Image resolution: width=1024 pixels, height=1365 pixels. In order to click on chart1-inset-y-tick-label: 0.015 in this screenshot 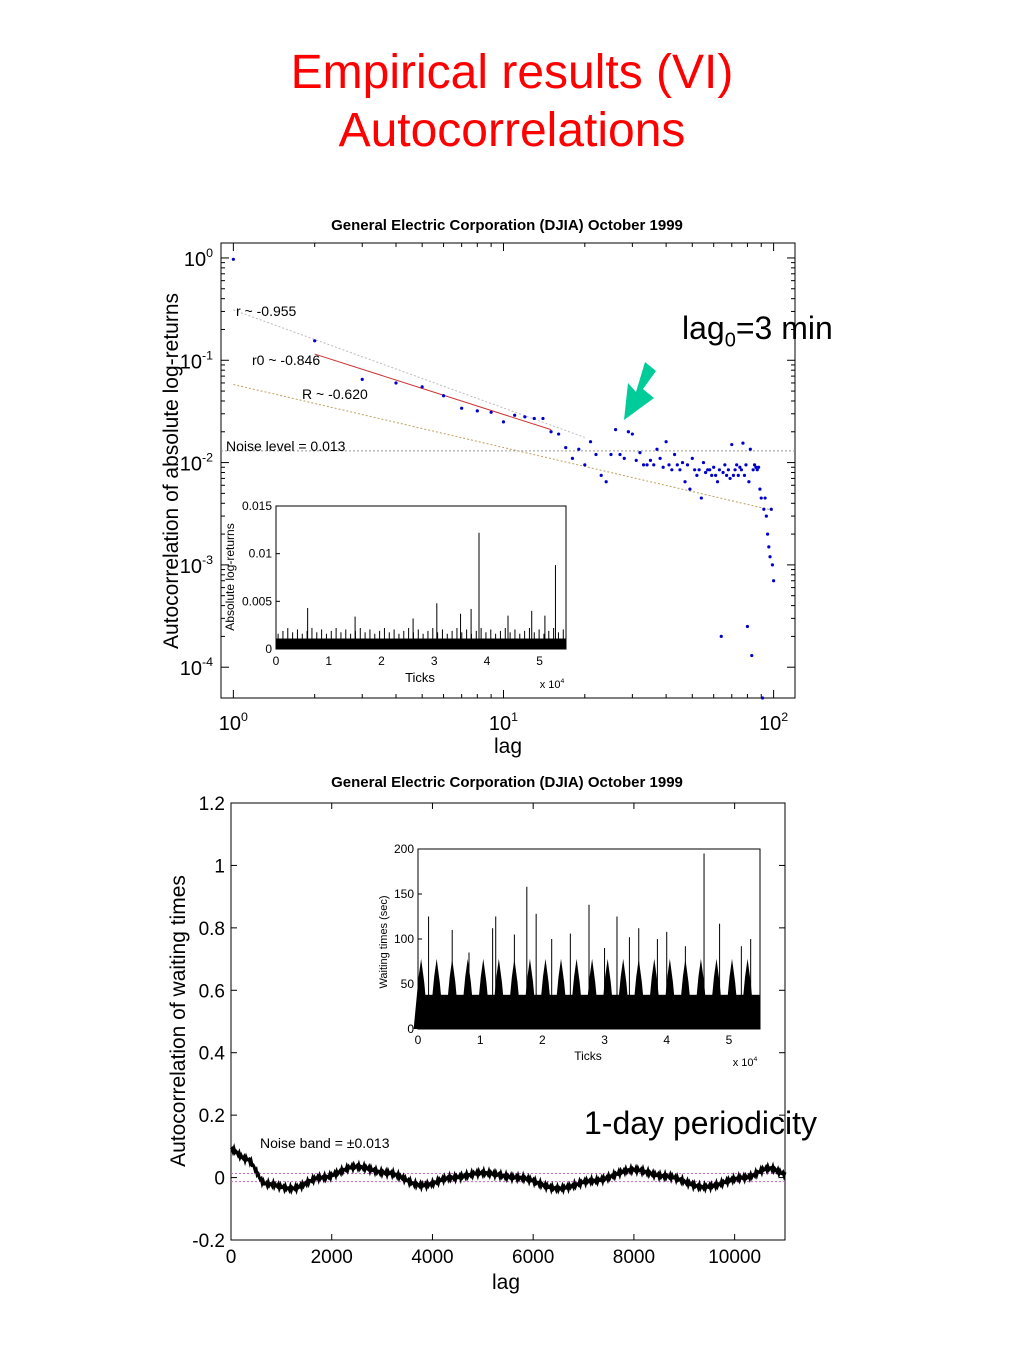, I will do `click(257, 506)`.